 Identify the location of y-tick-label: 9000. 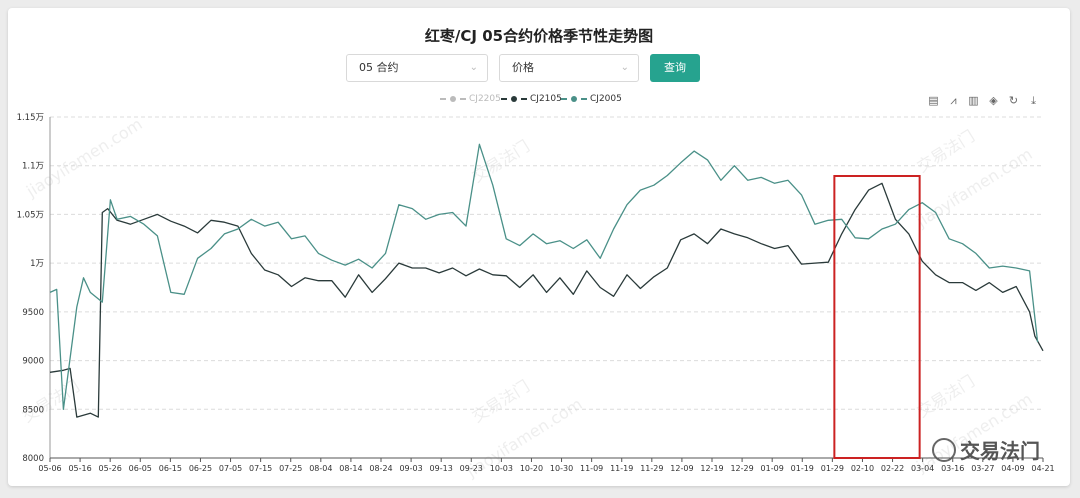
(33, 362).